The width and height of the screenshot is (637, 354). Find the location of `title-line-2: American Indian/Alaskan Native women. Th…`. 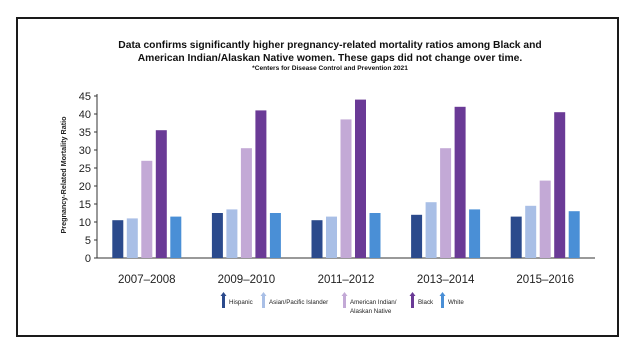

title-line-2: American Indian/Alaskan Native women. Th… is located at coordinates (330, 58).